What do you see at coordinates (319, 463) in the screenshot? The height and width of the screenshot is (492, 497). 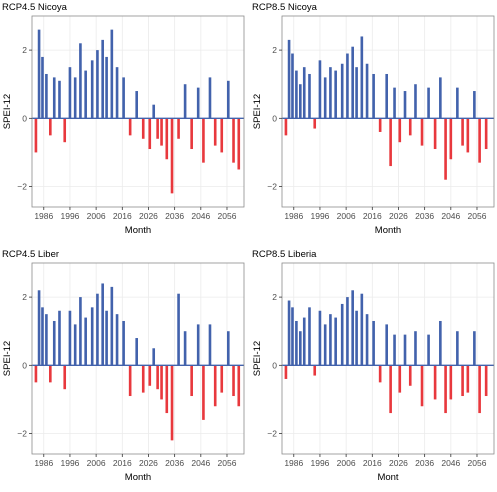 I see `x-tick-label: 1996` at bounding box center [319, 463].